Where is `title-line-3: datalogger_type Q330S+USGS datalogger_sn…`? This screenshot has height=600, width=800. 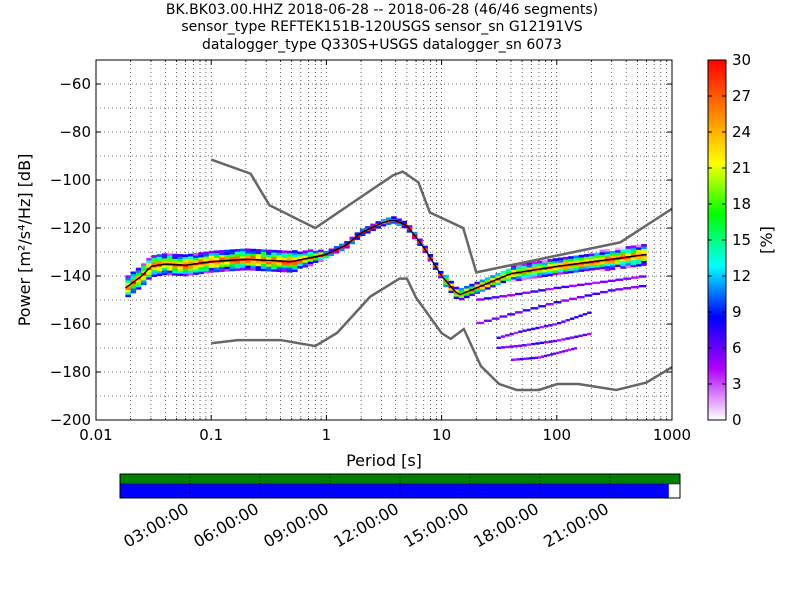 title-line-3: datalogger_type Q330S+USGS datalogger_sn… is located at coordinates (382, 45).